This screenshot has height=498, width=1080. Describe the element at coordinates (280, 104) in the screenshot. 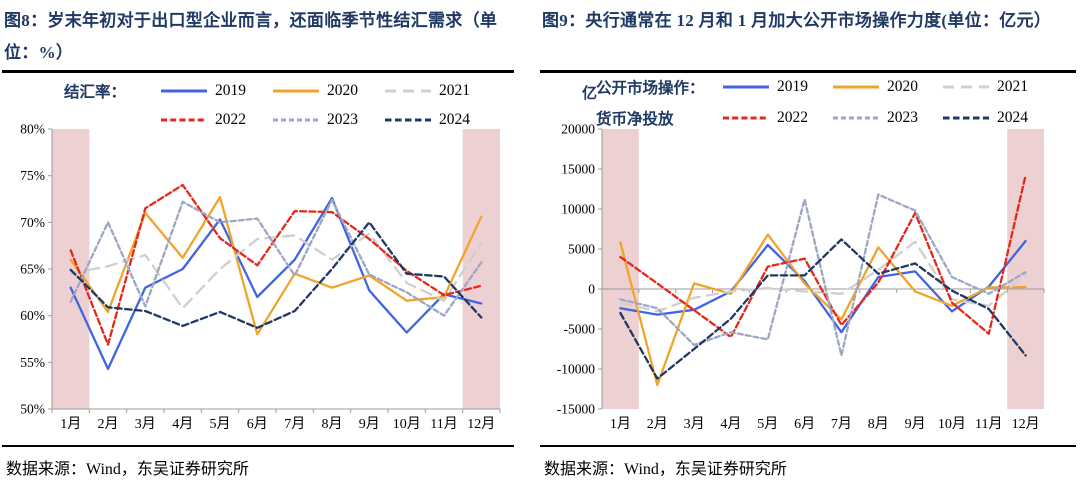

I see `figure-8-legend: 结汇率： 2019 2020 2021 2022 2023 2024` at that location.